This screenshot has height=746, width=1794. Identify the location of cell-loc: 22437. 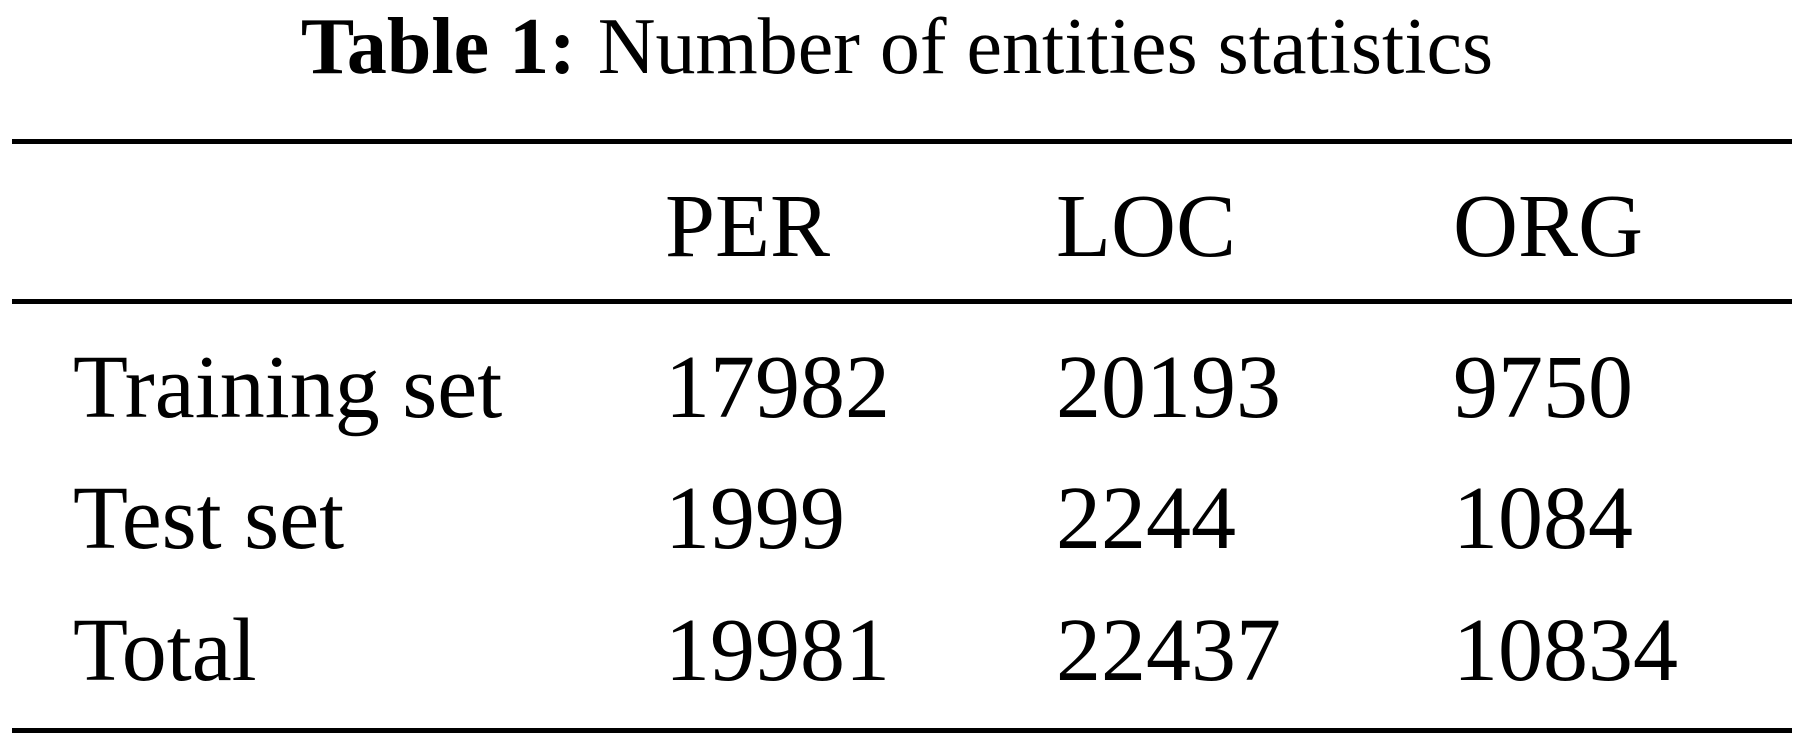
(1168, 650).